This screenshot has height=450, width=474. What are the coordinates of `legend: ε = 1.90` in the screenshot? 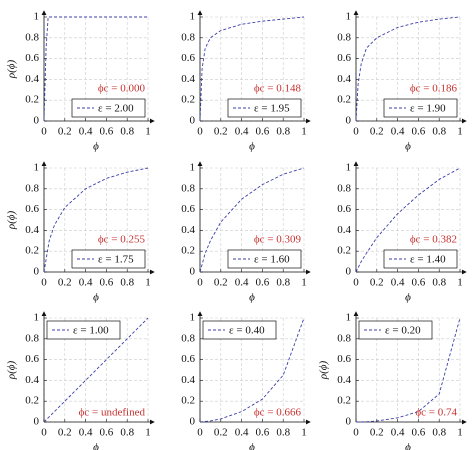 It's located at (420, 108).